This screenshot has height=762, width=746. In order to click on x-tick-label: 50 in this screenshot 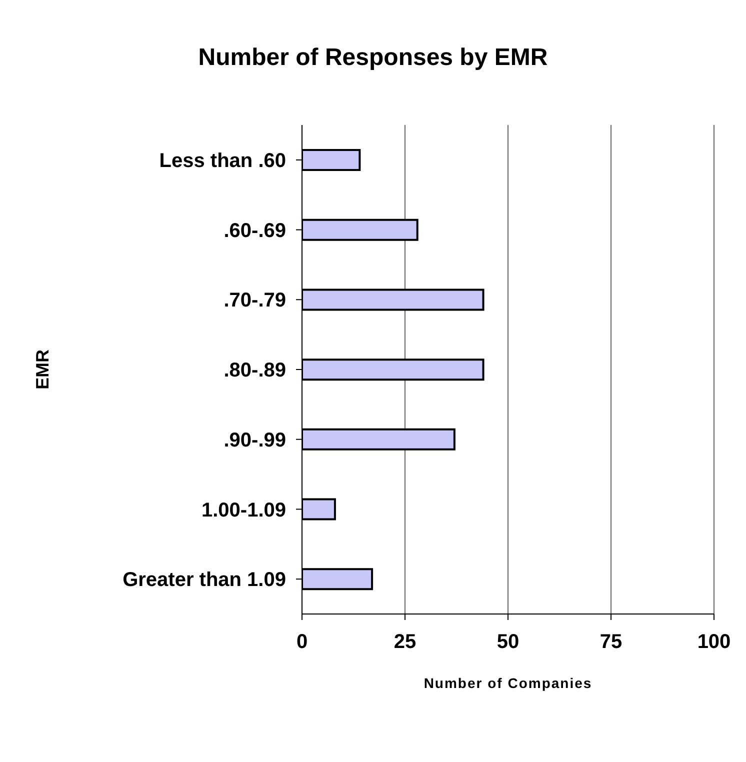, I will do `click(508, 642)`.